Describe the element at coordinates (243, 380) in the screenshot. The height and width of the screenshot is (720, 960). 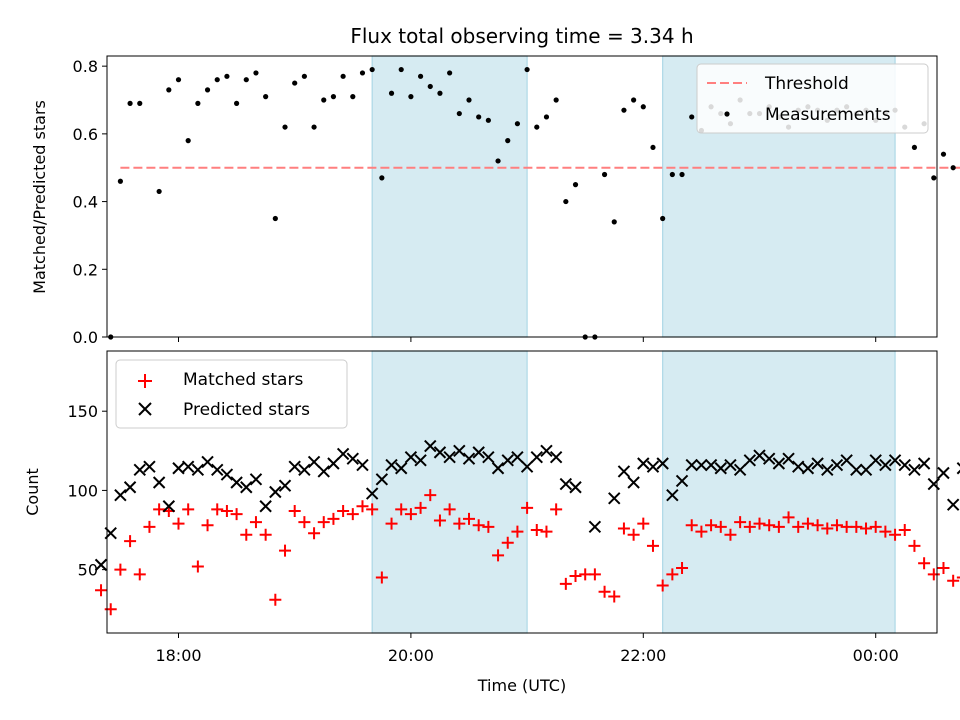
I see `matched-legend-label: Matched stars` at that location.